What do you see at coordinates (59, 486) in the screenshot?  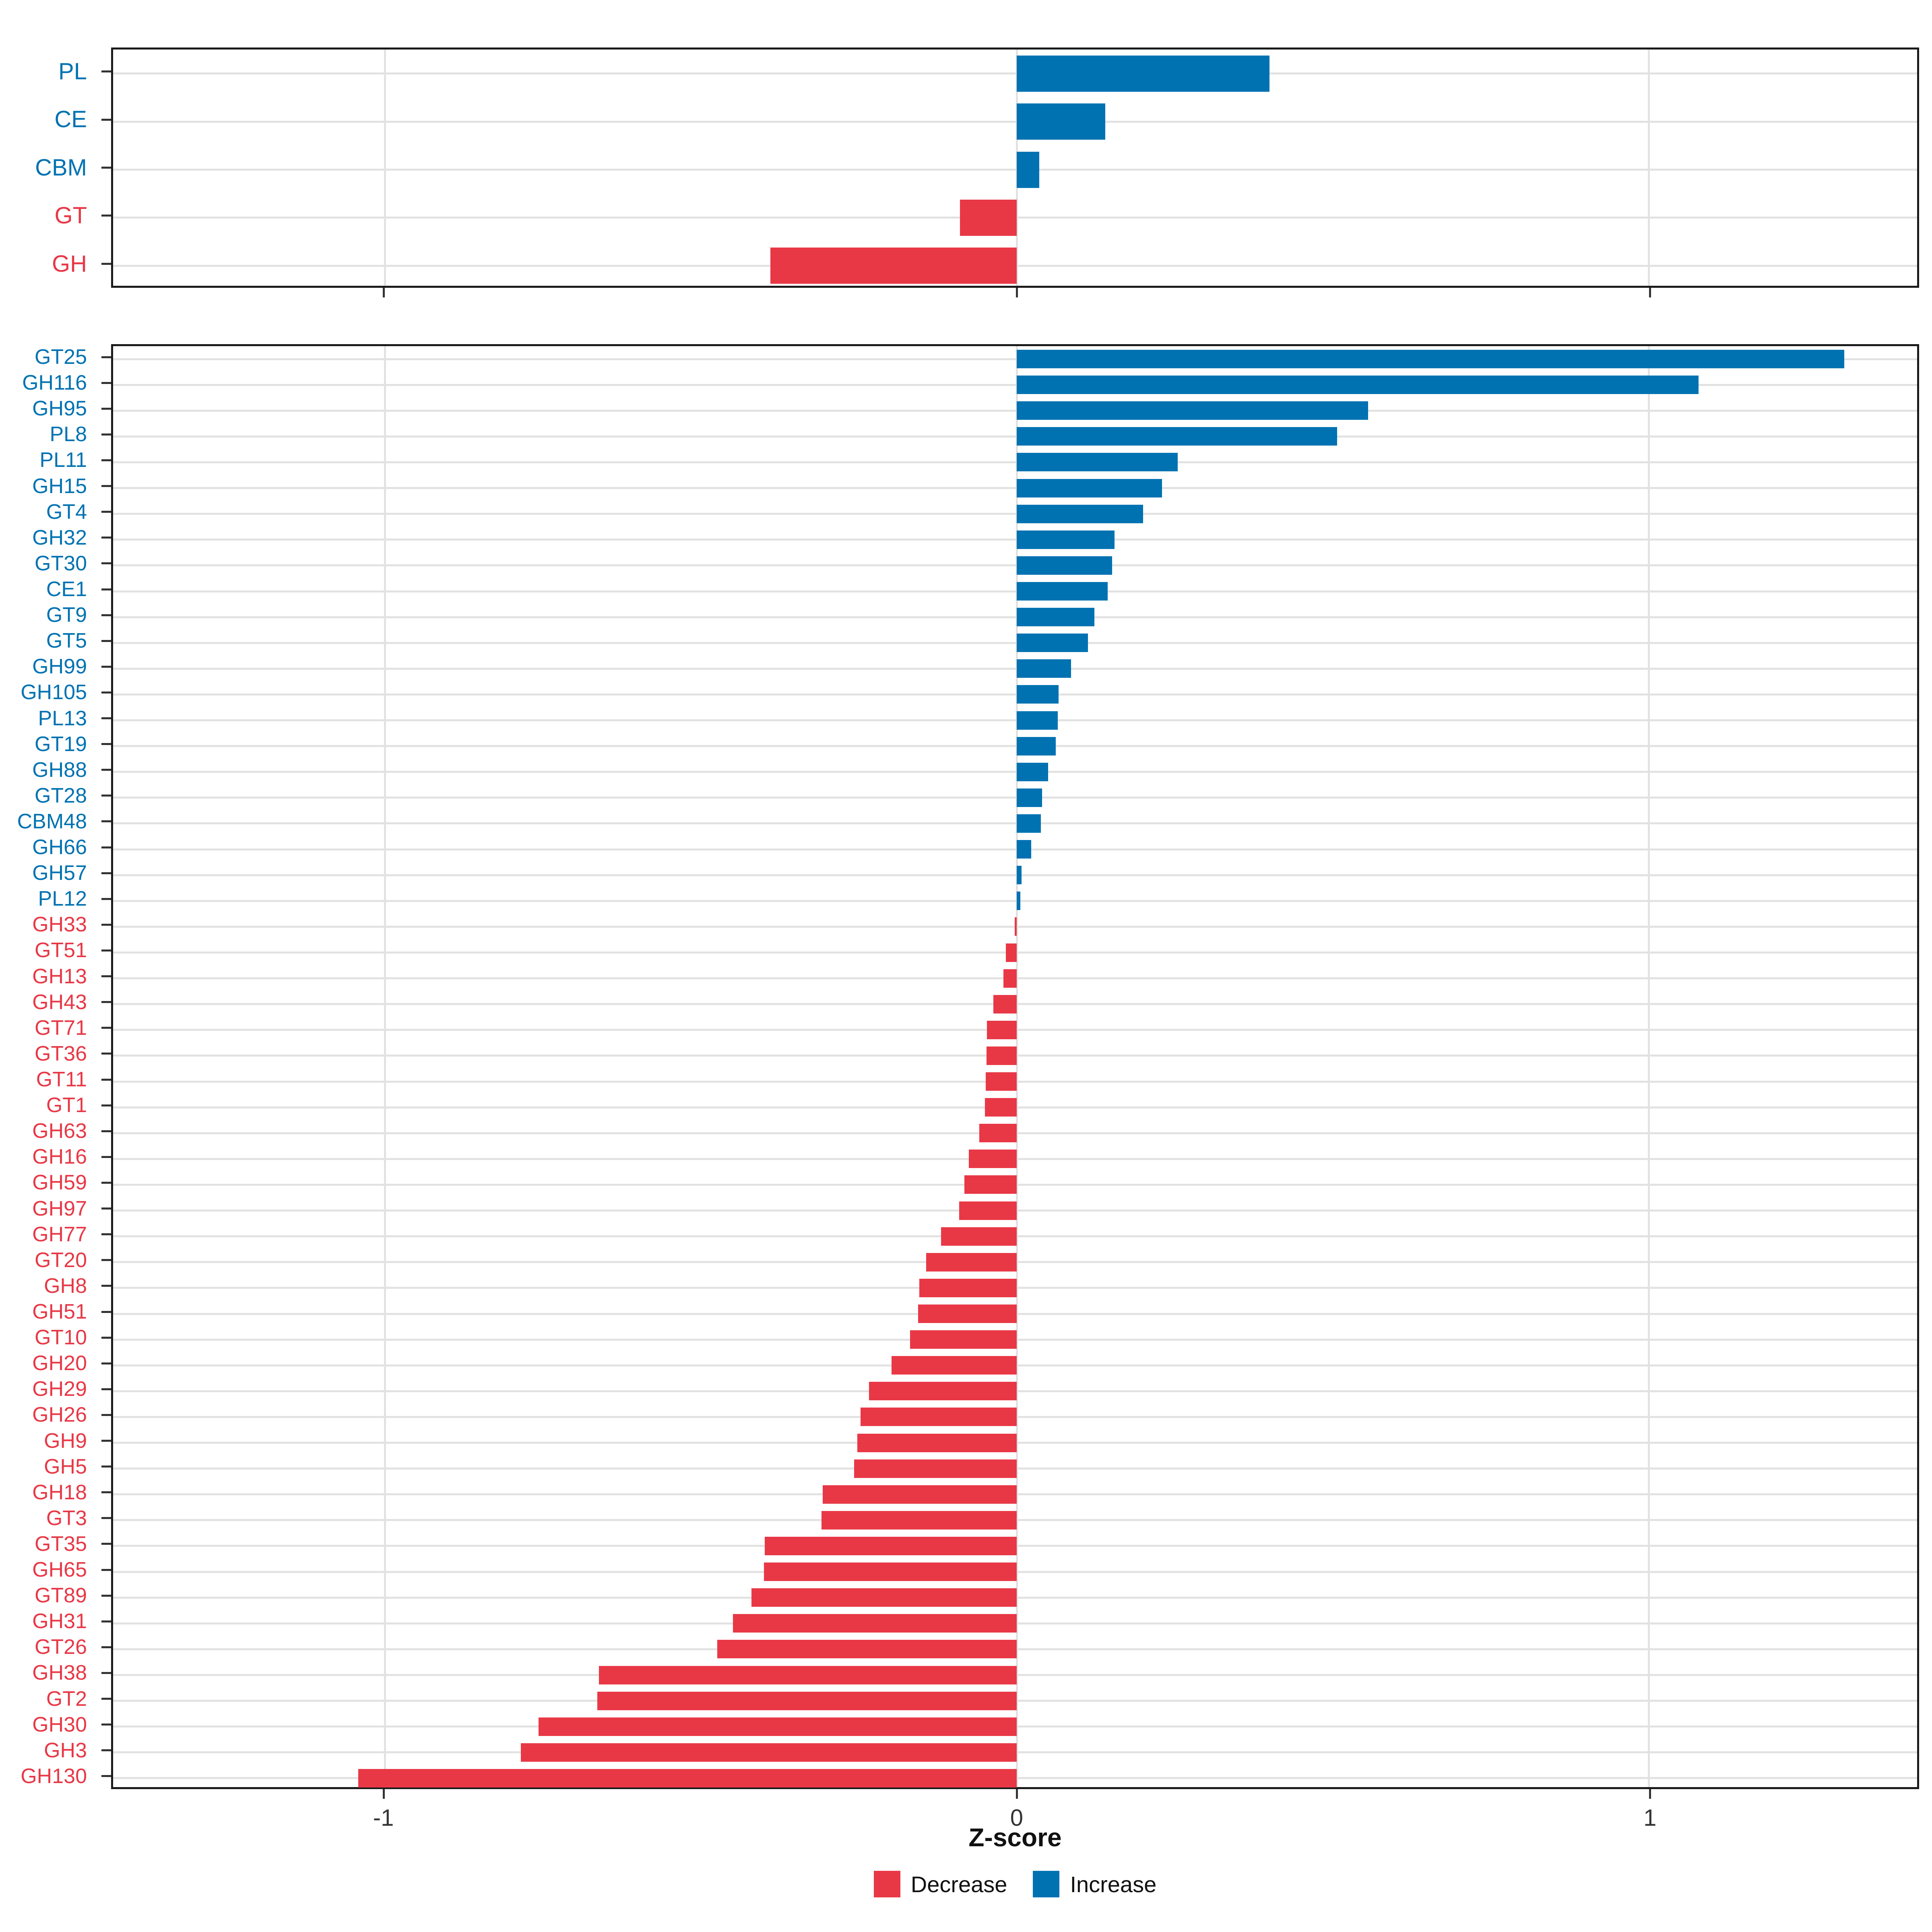 I see `y-tick-label-GH15: GH15` at bounding box center [59, 486].